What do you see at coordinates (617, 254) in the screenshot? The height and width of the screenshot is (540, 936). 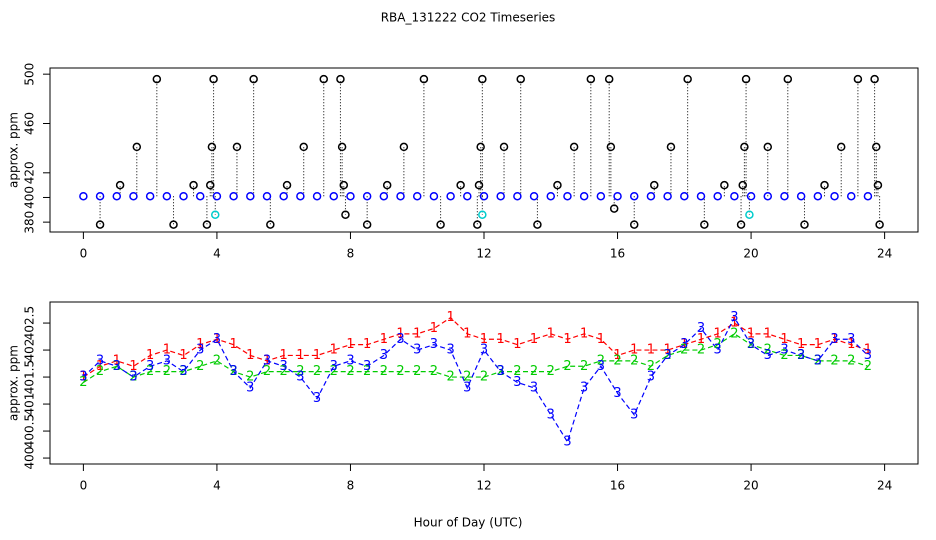 I see `x-tick-label: 16` at bounding box center [617, 254].